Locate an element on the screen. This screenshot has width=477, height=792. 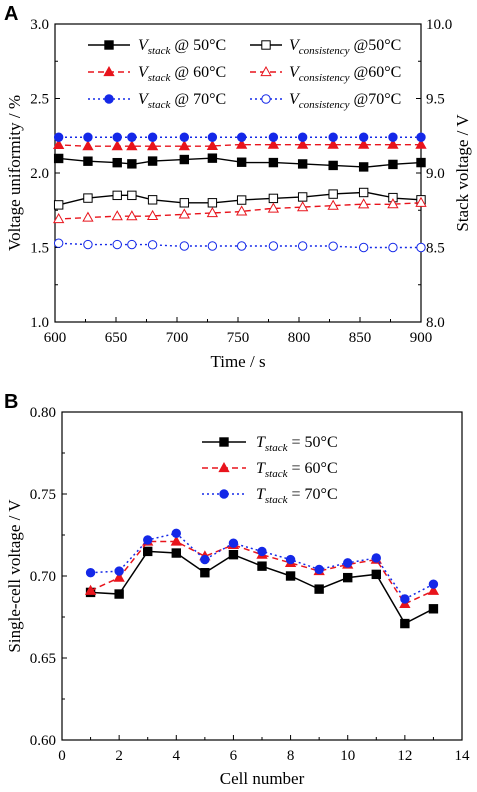
chart-a-legend-label-5: Vconsistency @70°C is located at coordinates (345, 101).